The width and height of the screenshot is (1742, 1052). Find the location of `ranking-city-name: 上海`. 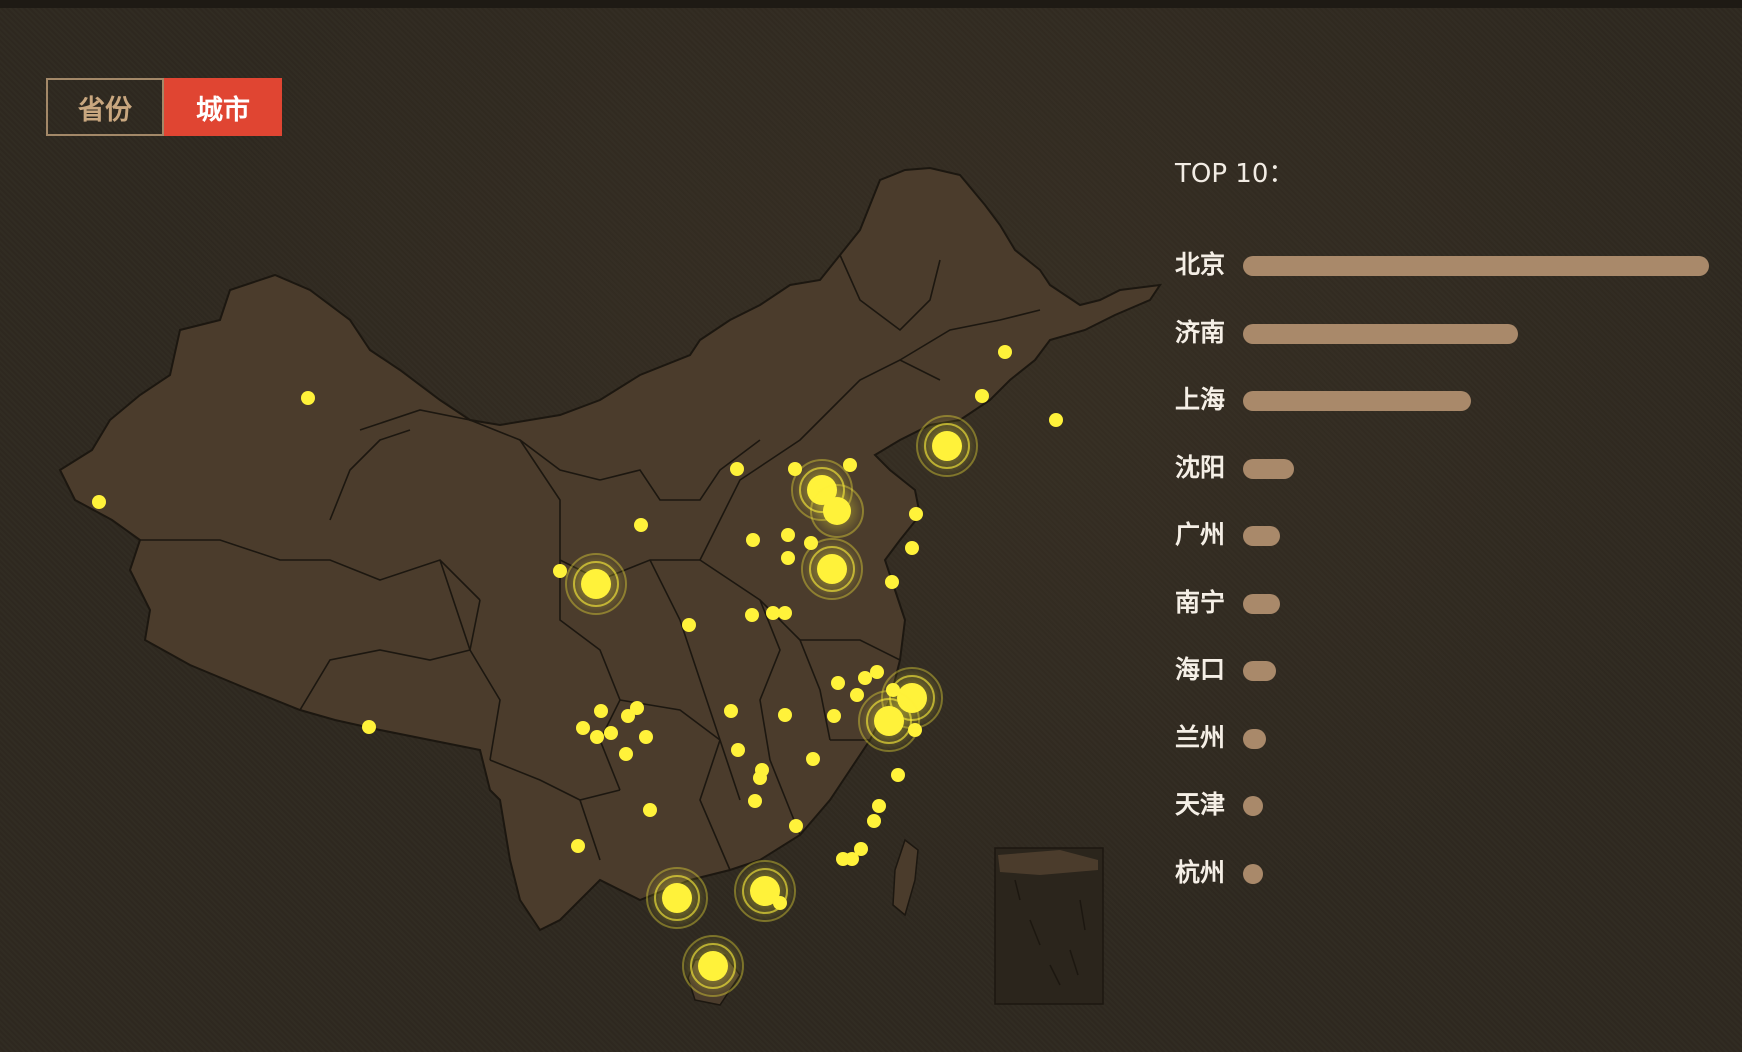

ranking-city-name: 上海 is located at coordinates (1200, 399).